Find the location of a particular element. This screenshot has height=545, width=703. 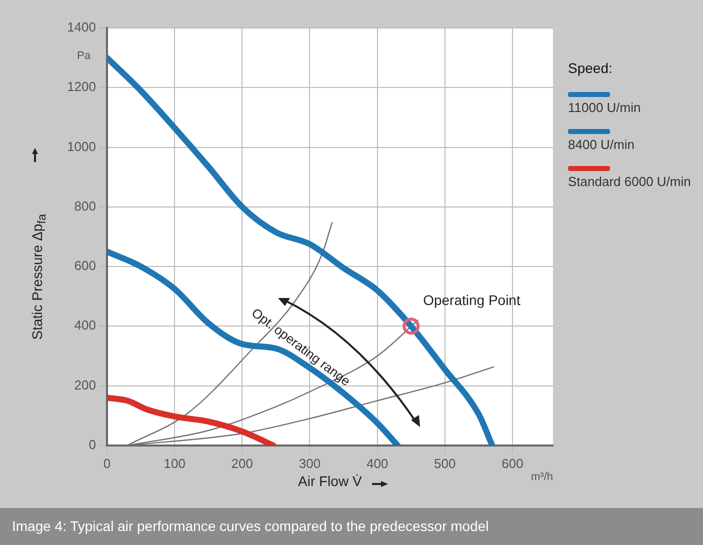

y-tick-label: 200 is located at coordinates (85, 384).